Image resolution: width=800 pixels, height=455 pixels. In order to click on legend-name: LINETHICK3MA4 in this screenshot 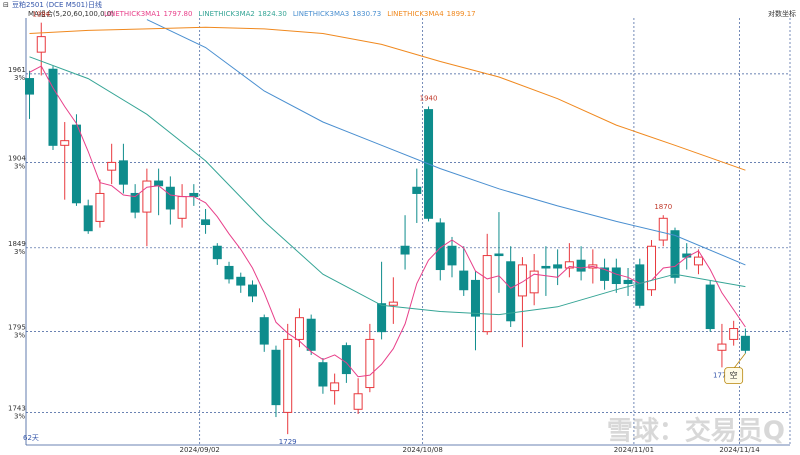, I will do `click(415, 14)`.